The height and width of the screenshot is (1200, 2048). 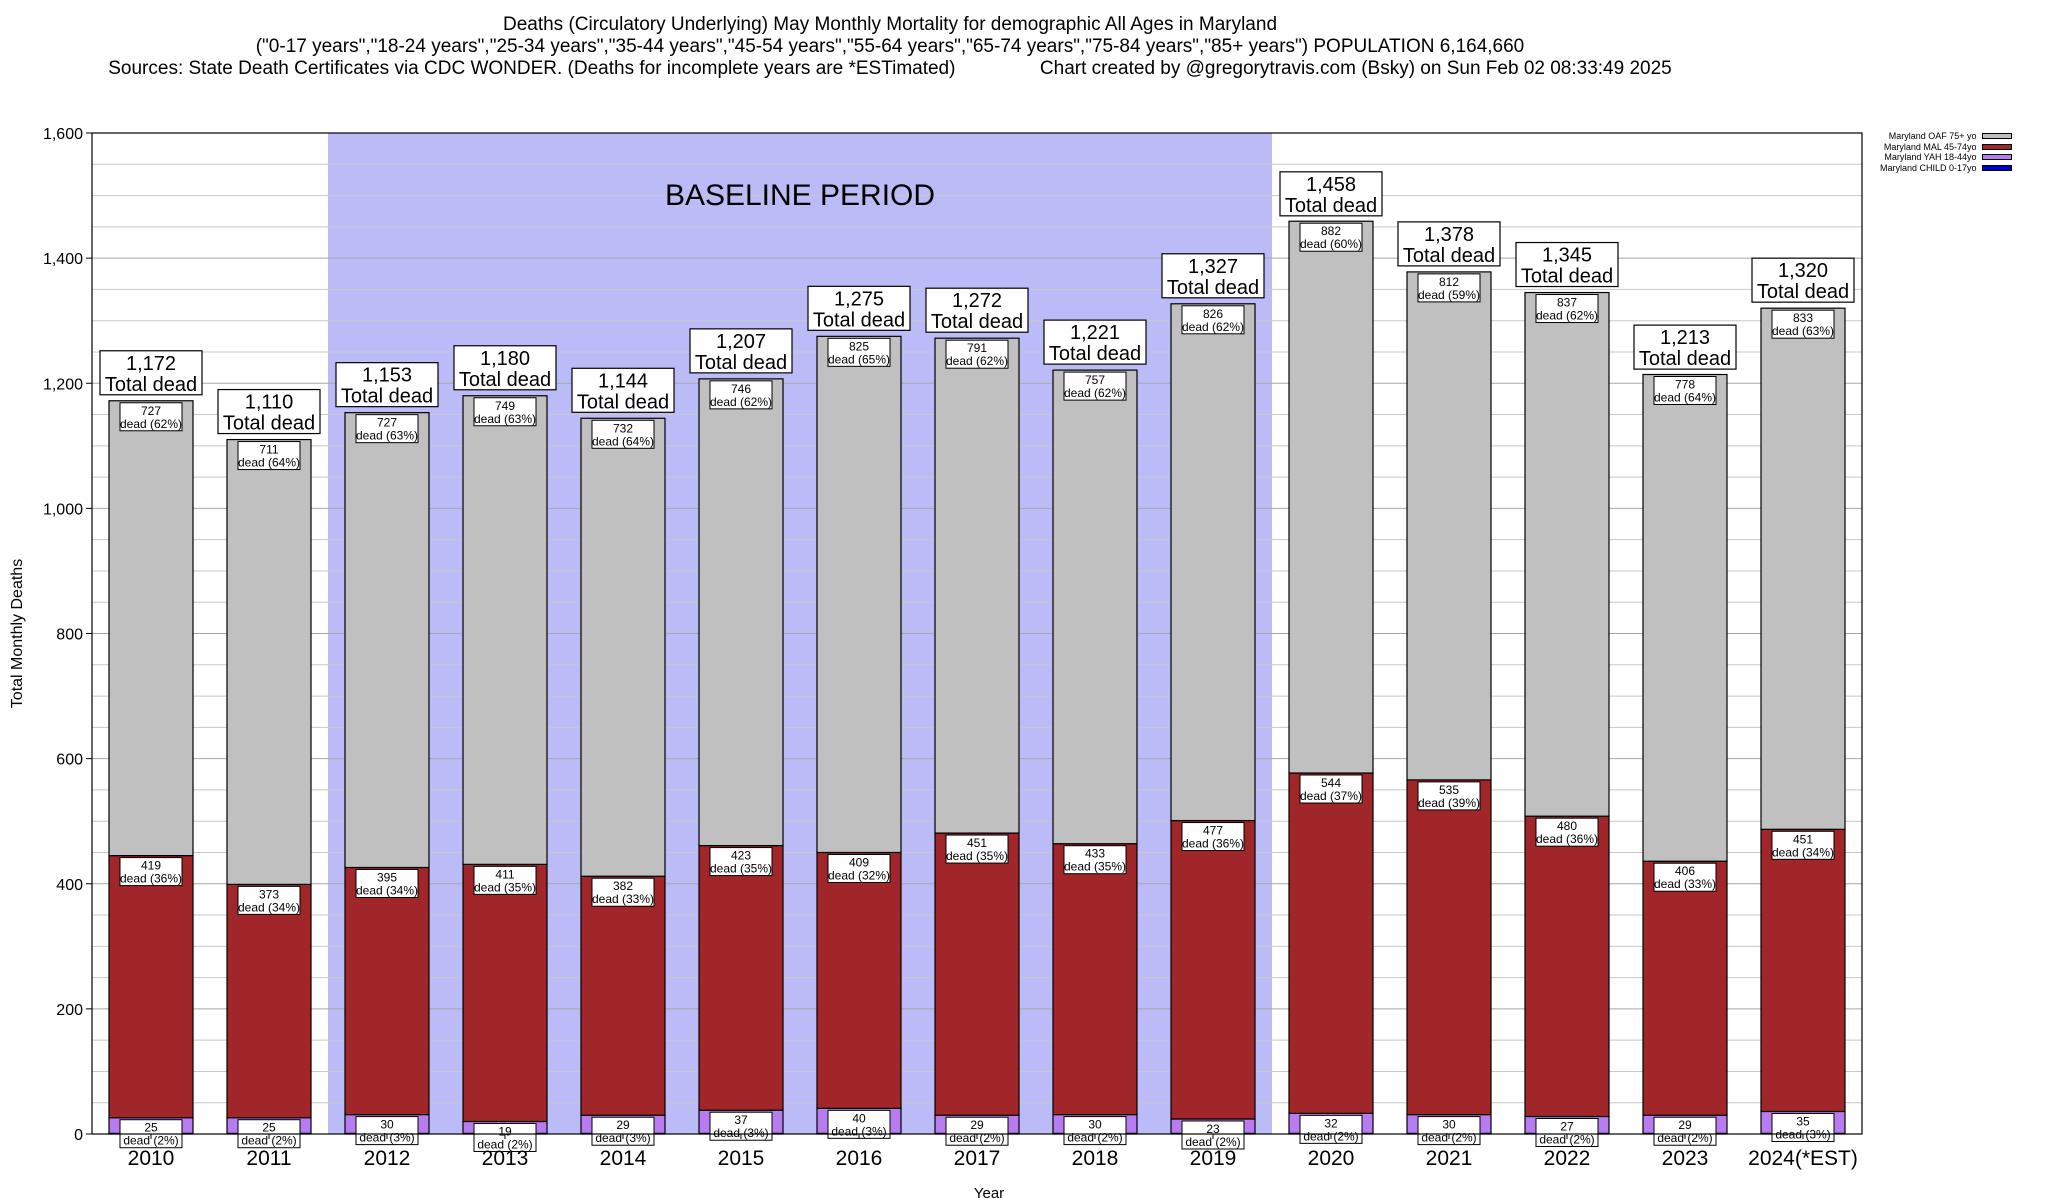 What do you see at coordinates (859, 862) in the screenshot?
I see `segment-label-count: 409` at bounding box center [859, 862].